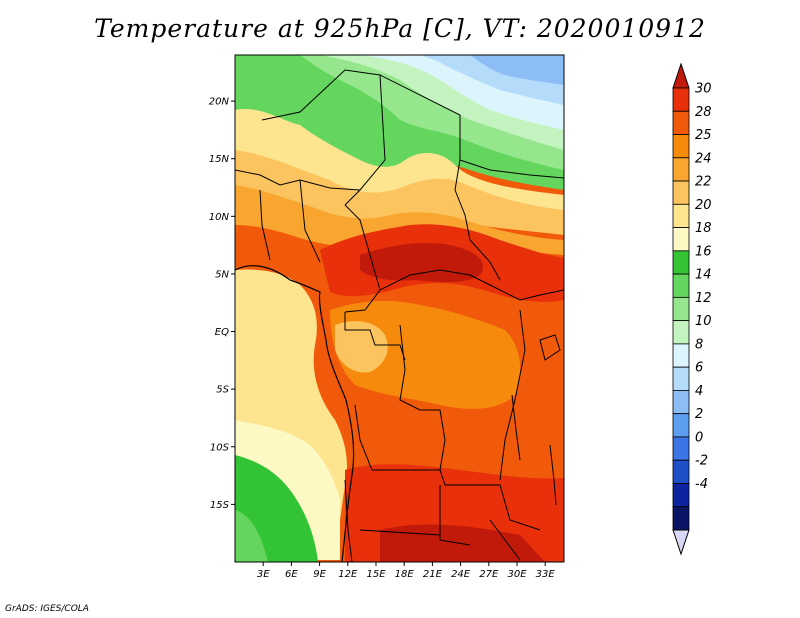 The width and height of the screenshot is (800, 618). Describe the element at coordinates (703, 135) in the screenshot. I see `colorbar-label: 25` at that location.